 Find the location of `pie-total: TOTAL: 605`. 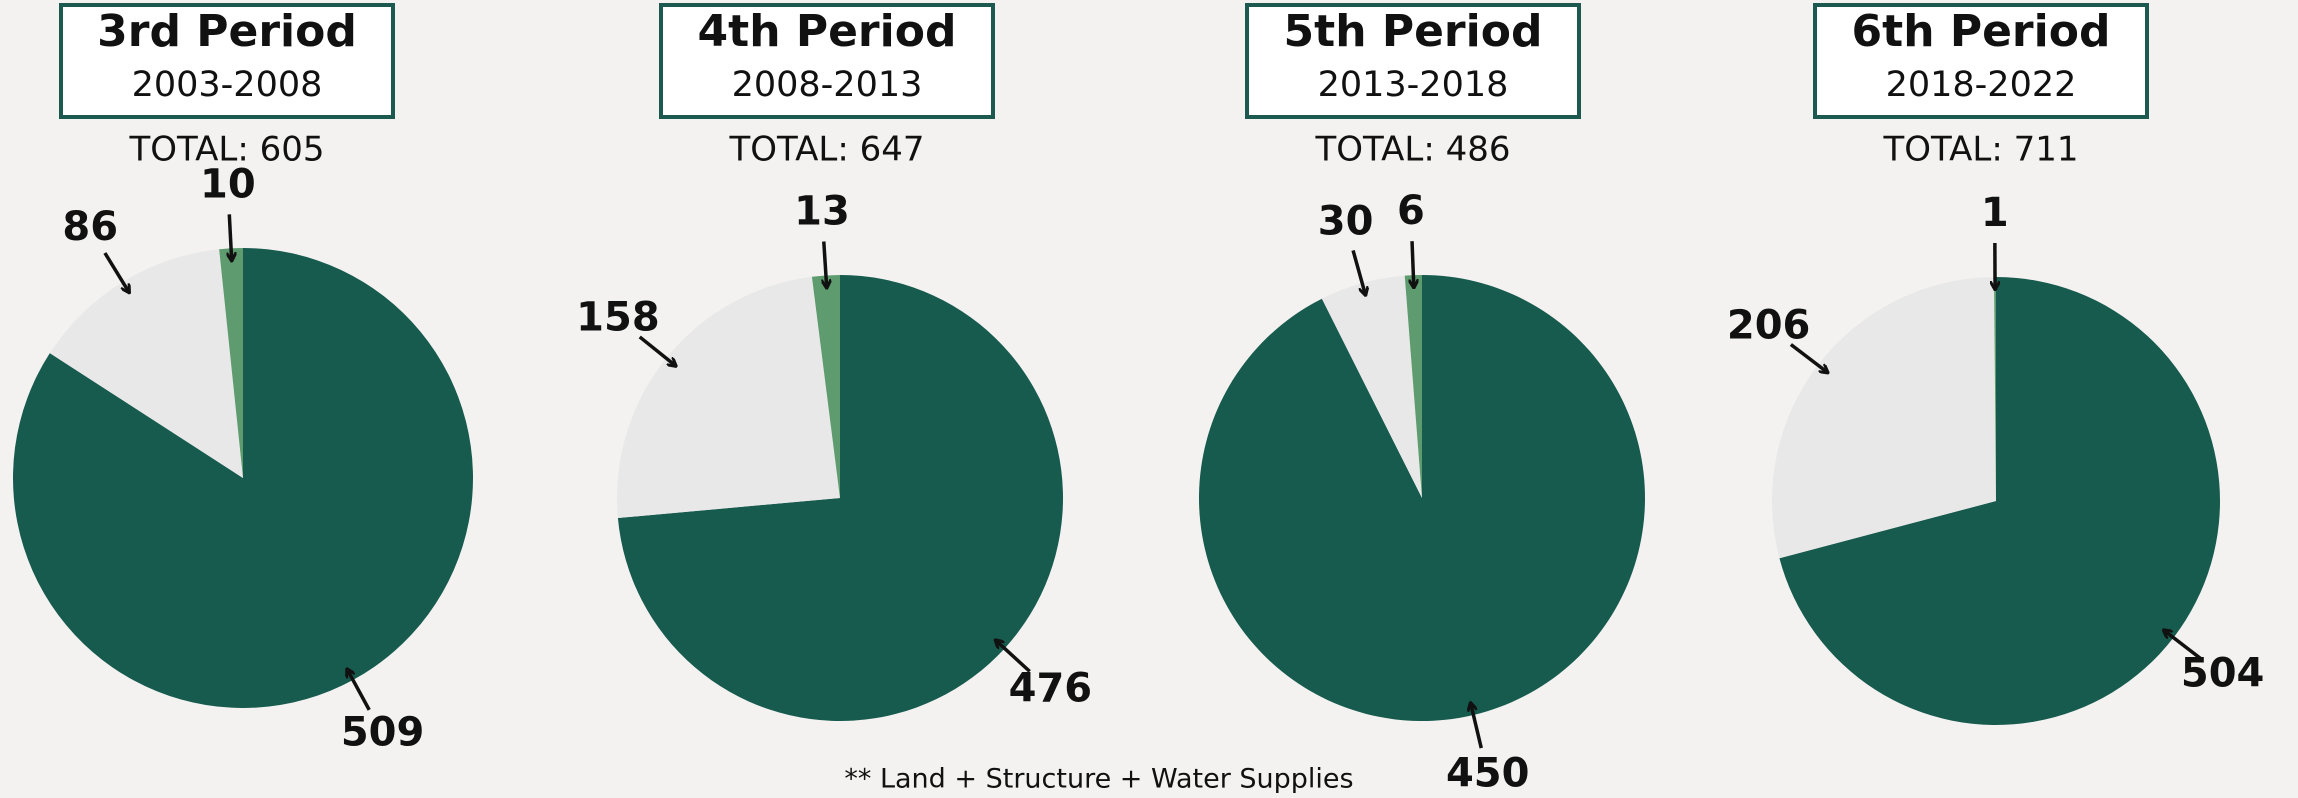

pie-total: TOTAL: 605 is located at coordinates (226, 150).